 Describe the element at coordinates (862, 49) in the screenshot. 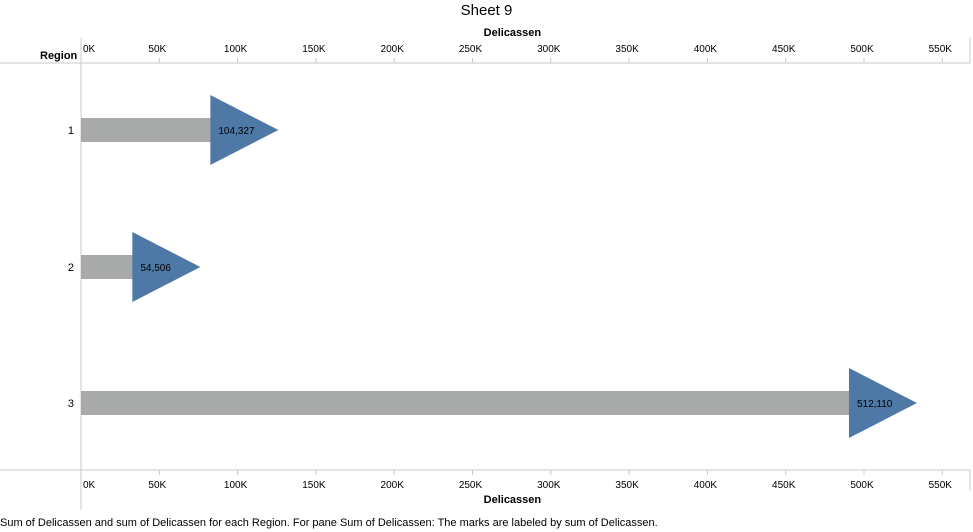

I see `x-tick-label-top: 500K` at that location.